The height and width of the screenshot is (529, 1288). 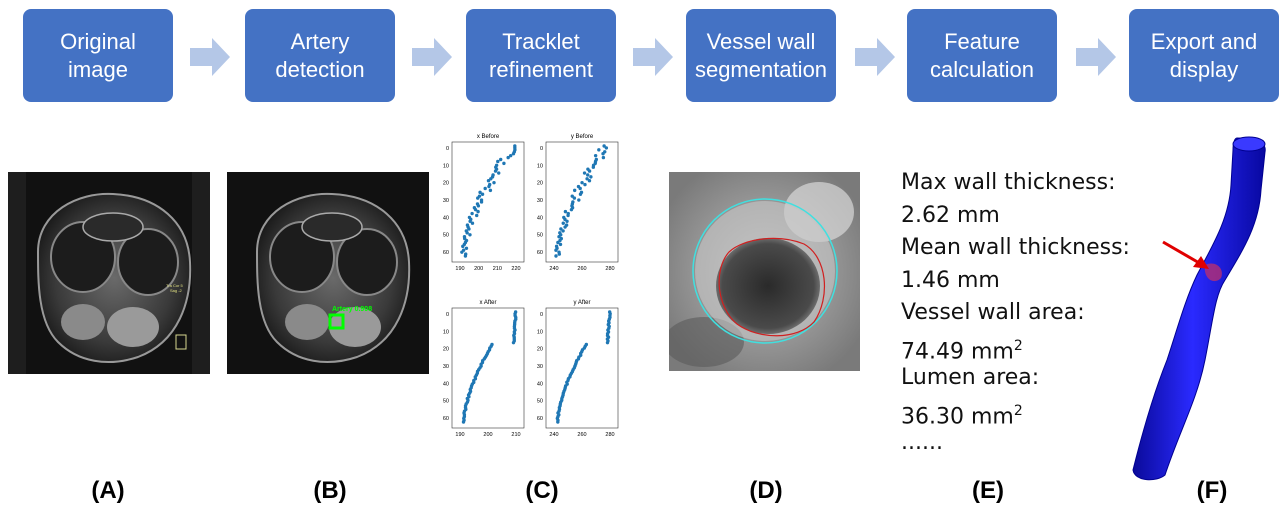 What do you see at coordinates (541, 55) in the screenshot?
I see `step-tracklet-refinement: Tracklet refinement` at bounding box center [541, 55].